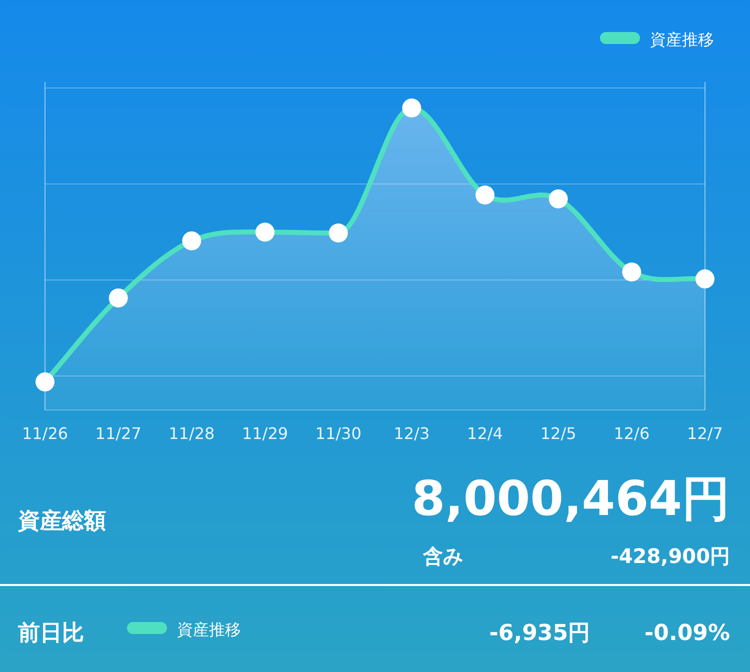  What do you see at coordinates (687, 633) in the screenshot?
I see `text: -0.09%` at bounding box center [687, 633].